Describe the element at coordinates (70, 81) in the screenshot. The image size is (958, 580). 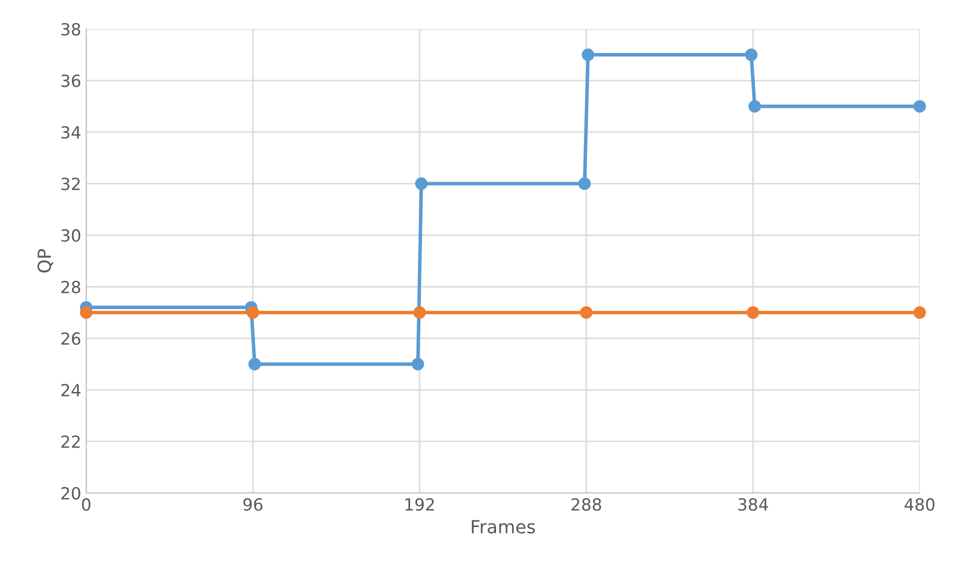
I see `y-tick-label: 36` at that location.